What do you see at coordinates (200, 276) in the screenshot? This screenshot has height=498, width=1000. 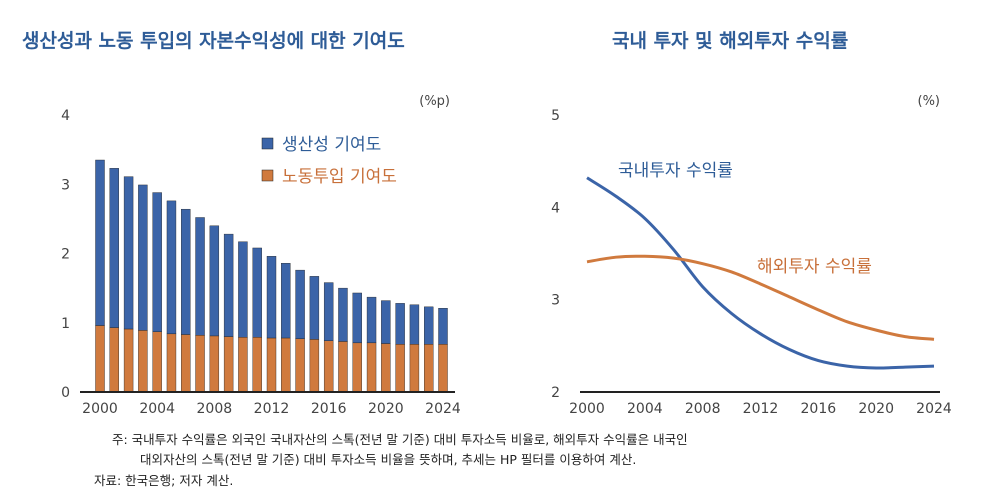 I see `bar-productivity-2007` at bounding box center [200, 276].